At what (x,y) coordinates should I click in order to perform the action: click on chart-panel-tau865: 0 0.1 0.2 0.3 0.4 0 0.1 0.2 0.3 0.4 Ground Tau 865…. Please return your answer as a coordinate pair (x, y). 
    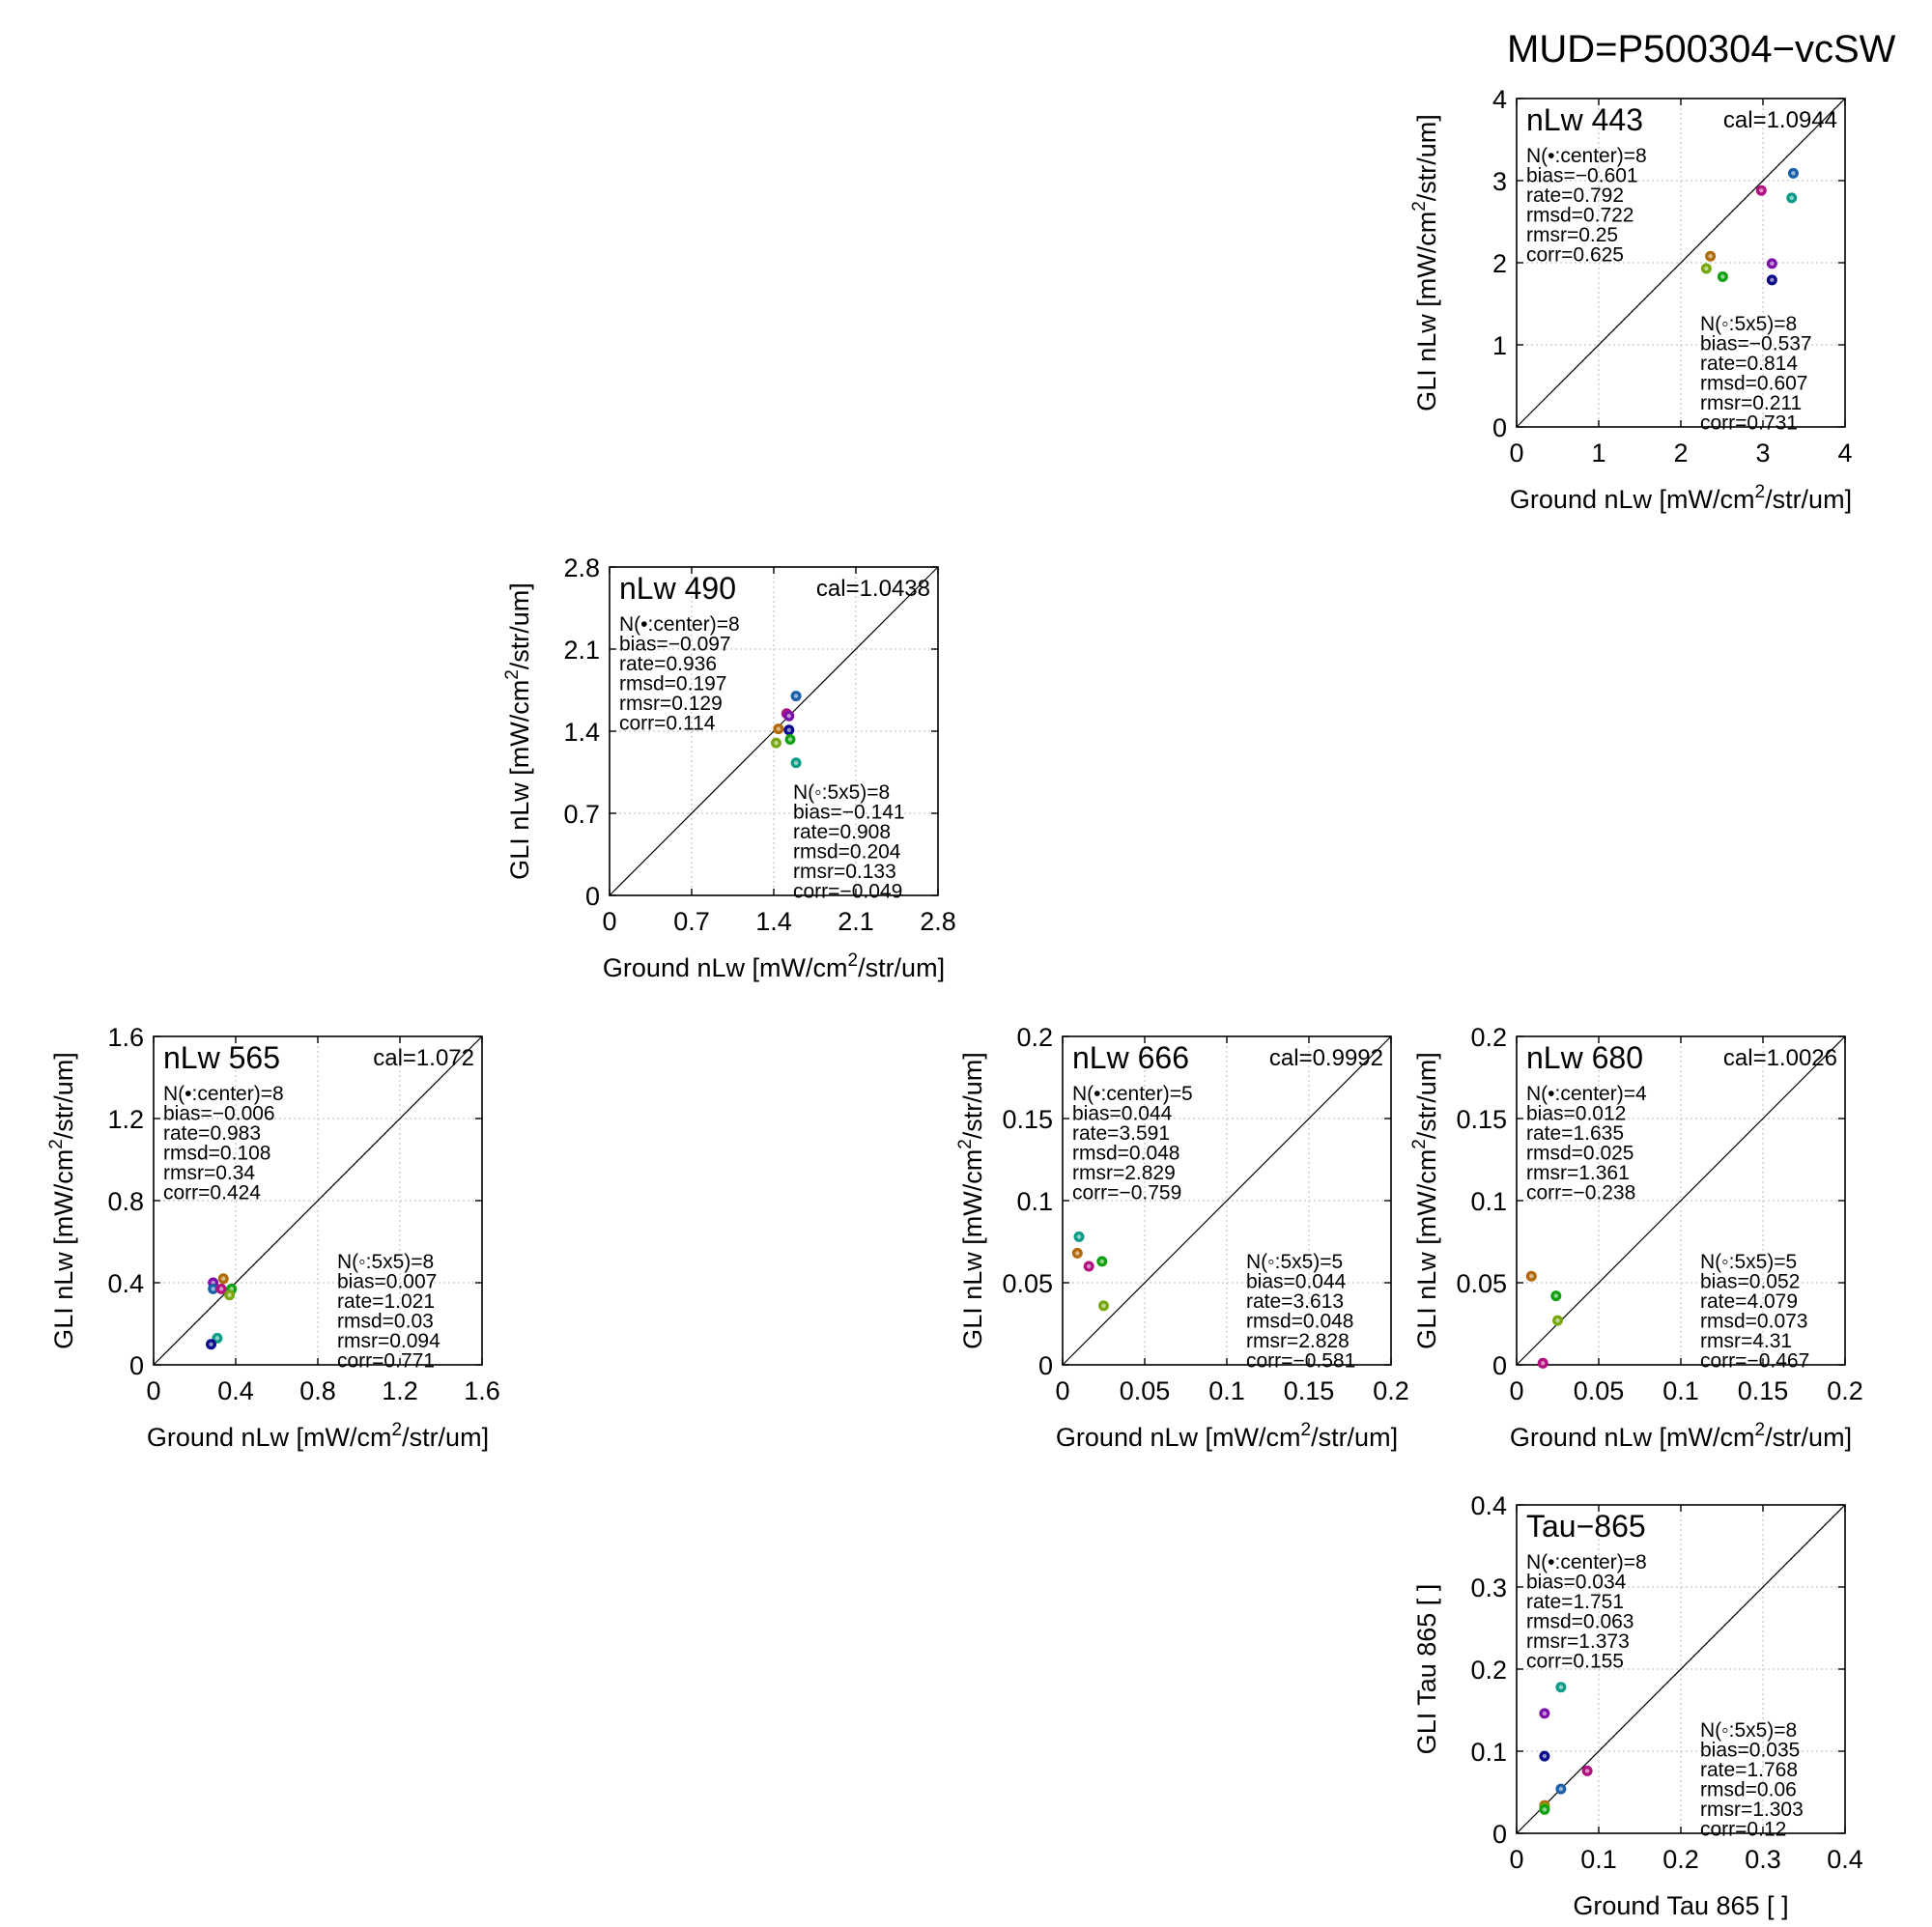
    Looking at the image, I should click on (1637, 1705).